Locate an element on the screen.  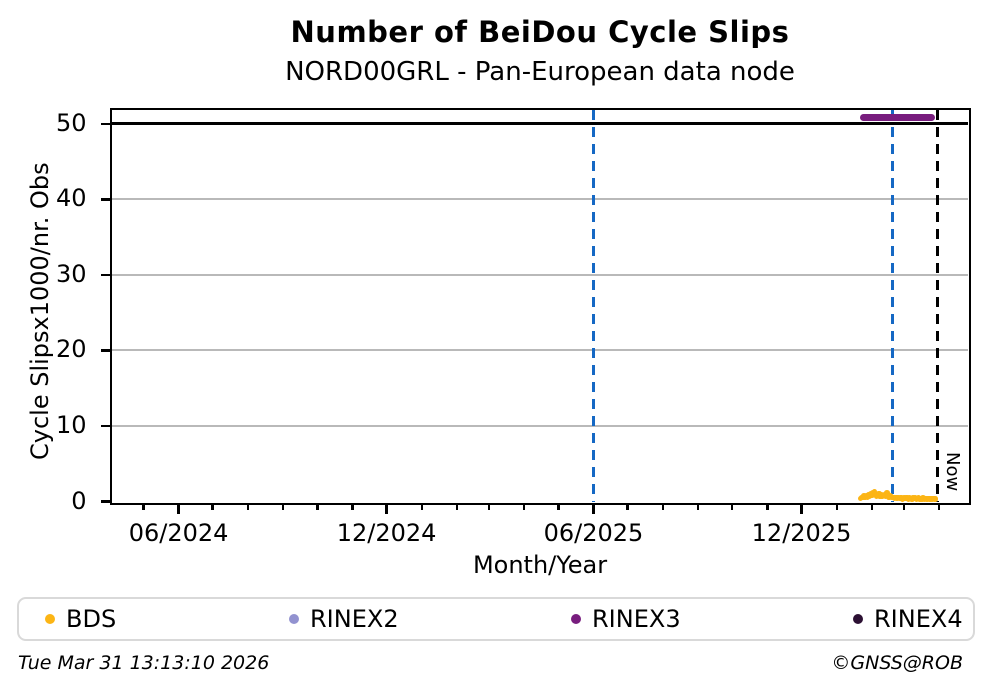
y-tick-label: 40 is located at coordinates (71, 198).